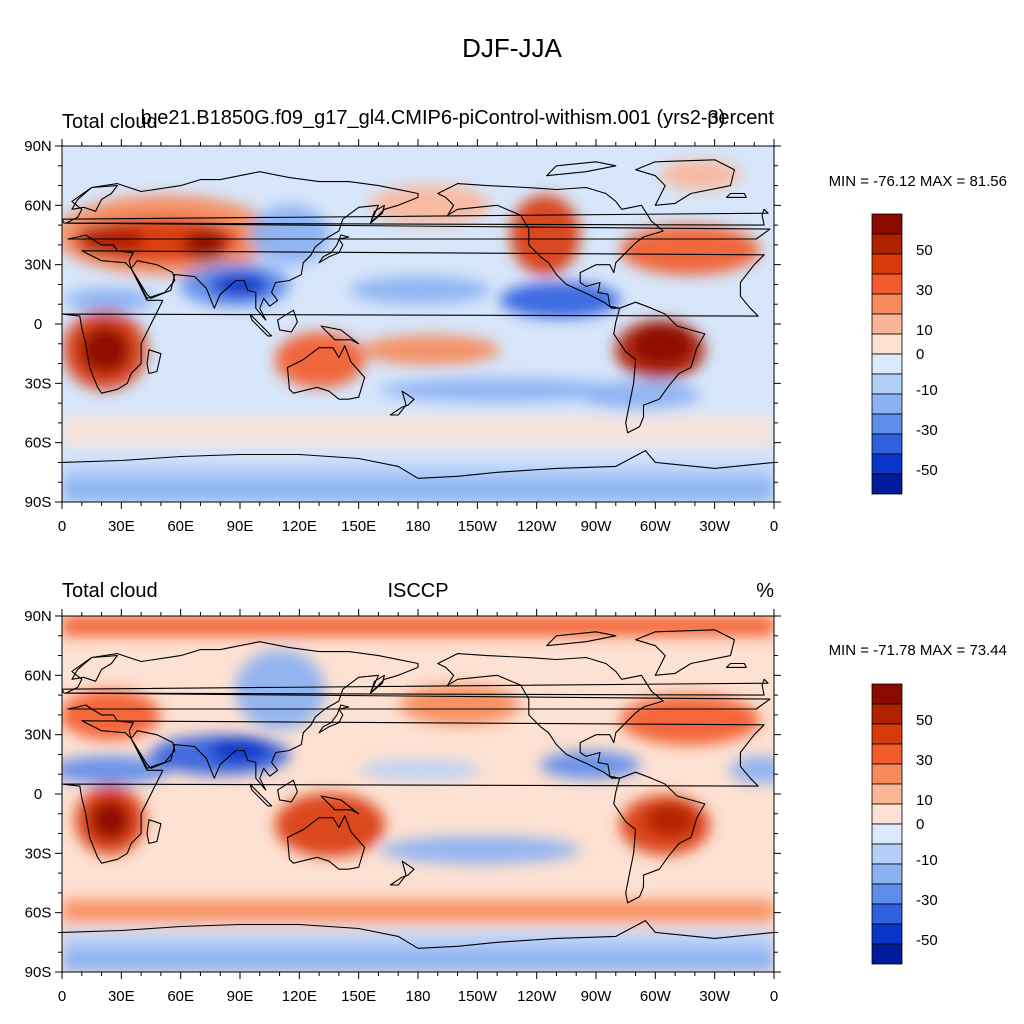 The width and height of the screenshot is (1024, 1024). Describe the element at coordinates (640, 395) in the screenshot. I see `anomaly-south-atlantic` at that location.